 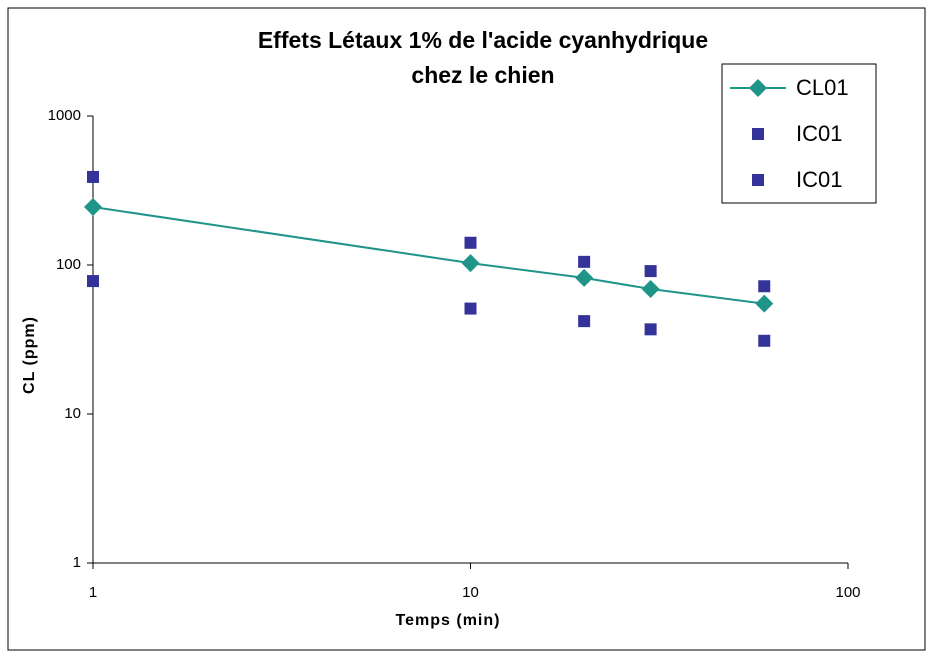 What do you see at coordinates (72, 413) in the screenshot?
I see `y-tick-label: 10` at bounding box center [72, 413].